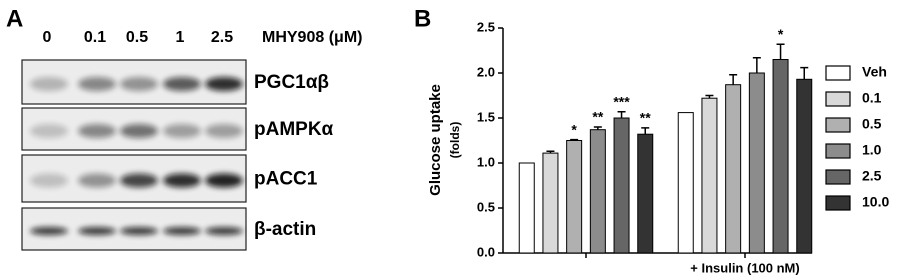  I want to click on legend-label: 0.1, so click(872, 98).